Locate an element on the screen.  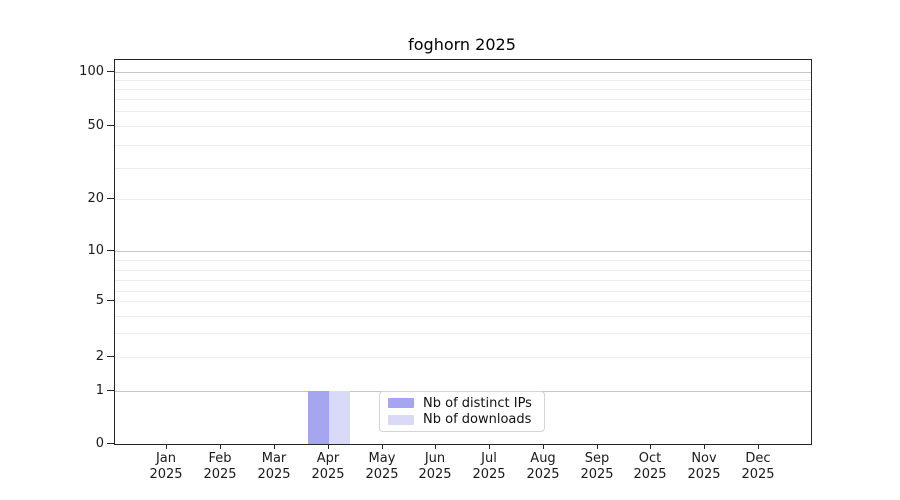
x-tick-month: Apr is located at coordinates (328, 458).